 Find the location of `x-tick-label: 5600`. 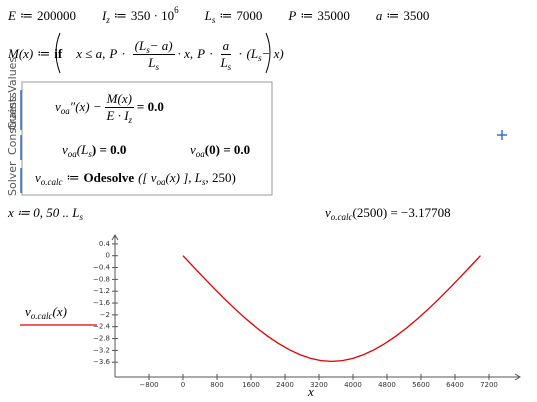

x-tick-label: 5600 is located at coordinates (421, 385).